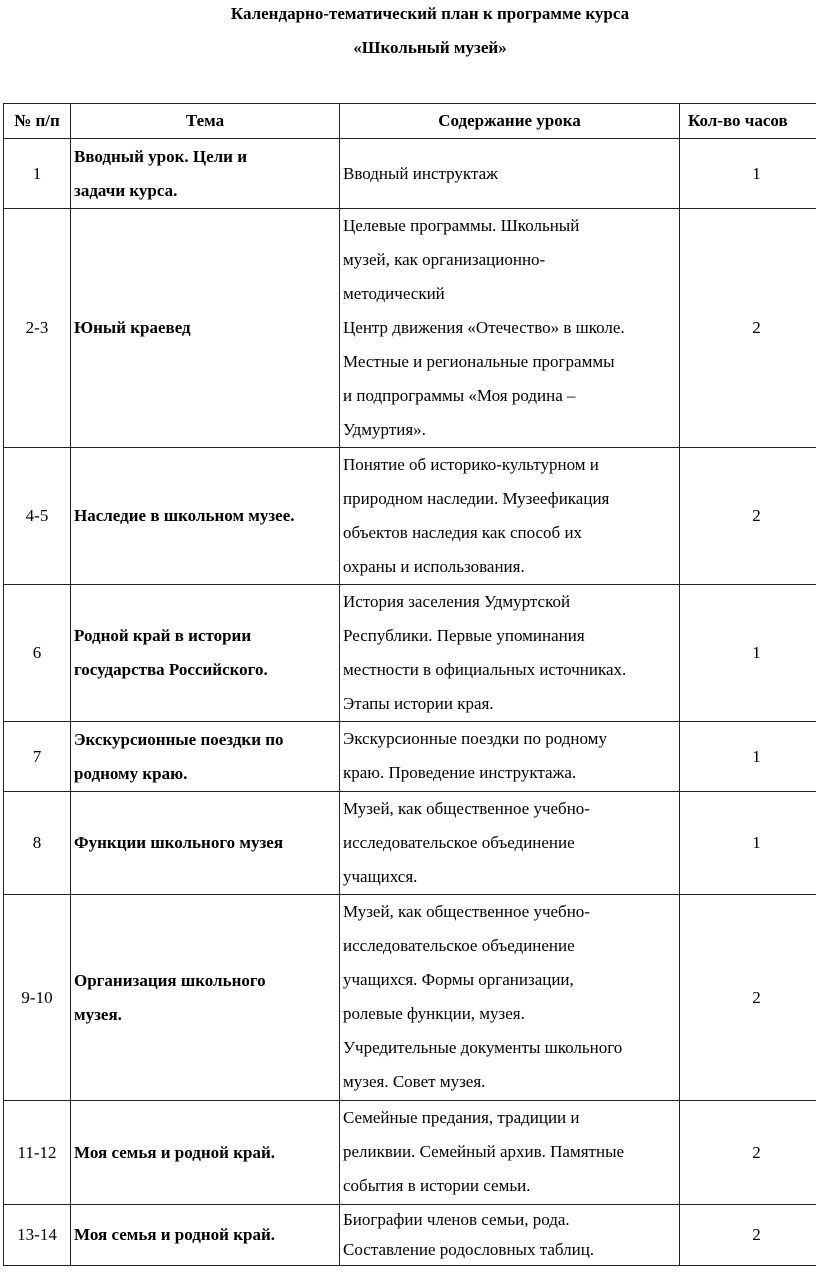 The width and height of the screenshot is (816, 1275). I want to click on content-line: Семейные предания, традиции и, so click(461, 1117).